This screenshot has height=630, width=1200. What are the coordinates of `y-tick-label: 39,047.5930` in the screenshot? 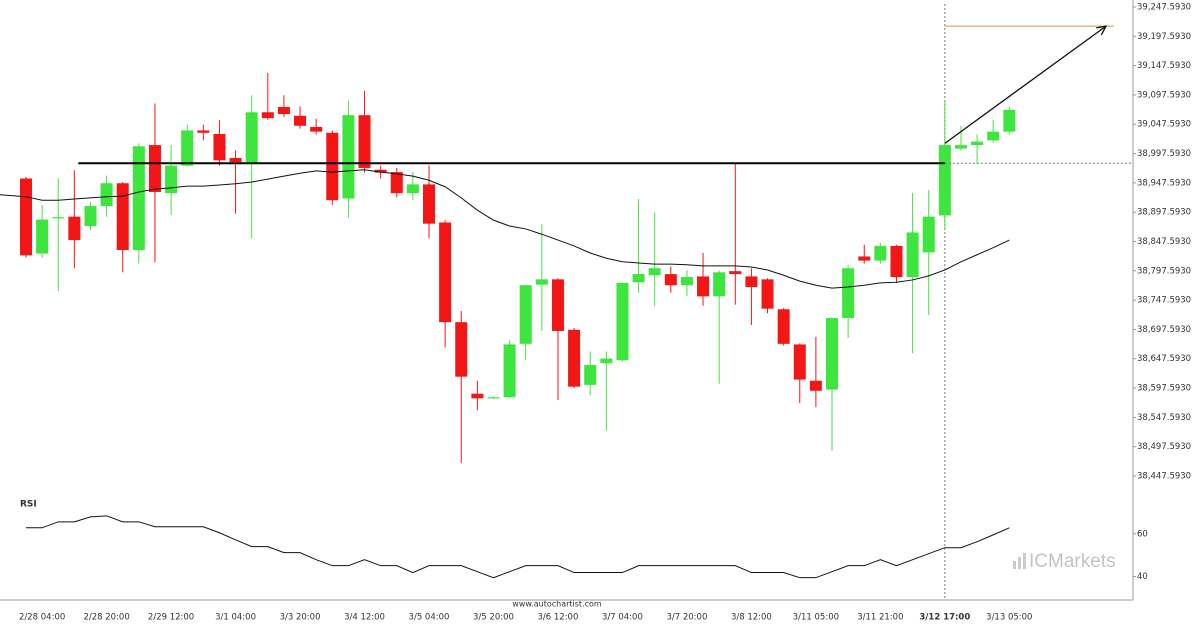 It's located at (1164, 125).